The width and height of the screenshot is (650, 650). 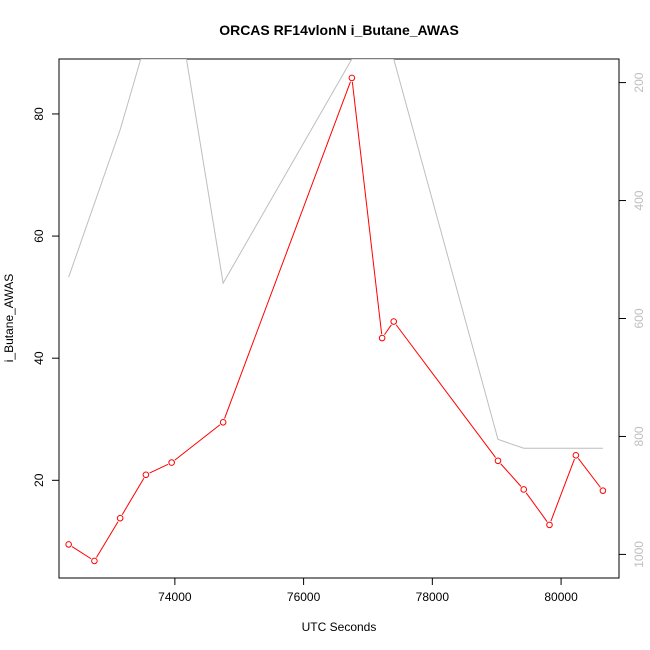 I want to click on chart-title: ORCAS RF14vlonN i_Butane_AWAS, so click(x=339, y=30).